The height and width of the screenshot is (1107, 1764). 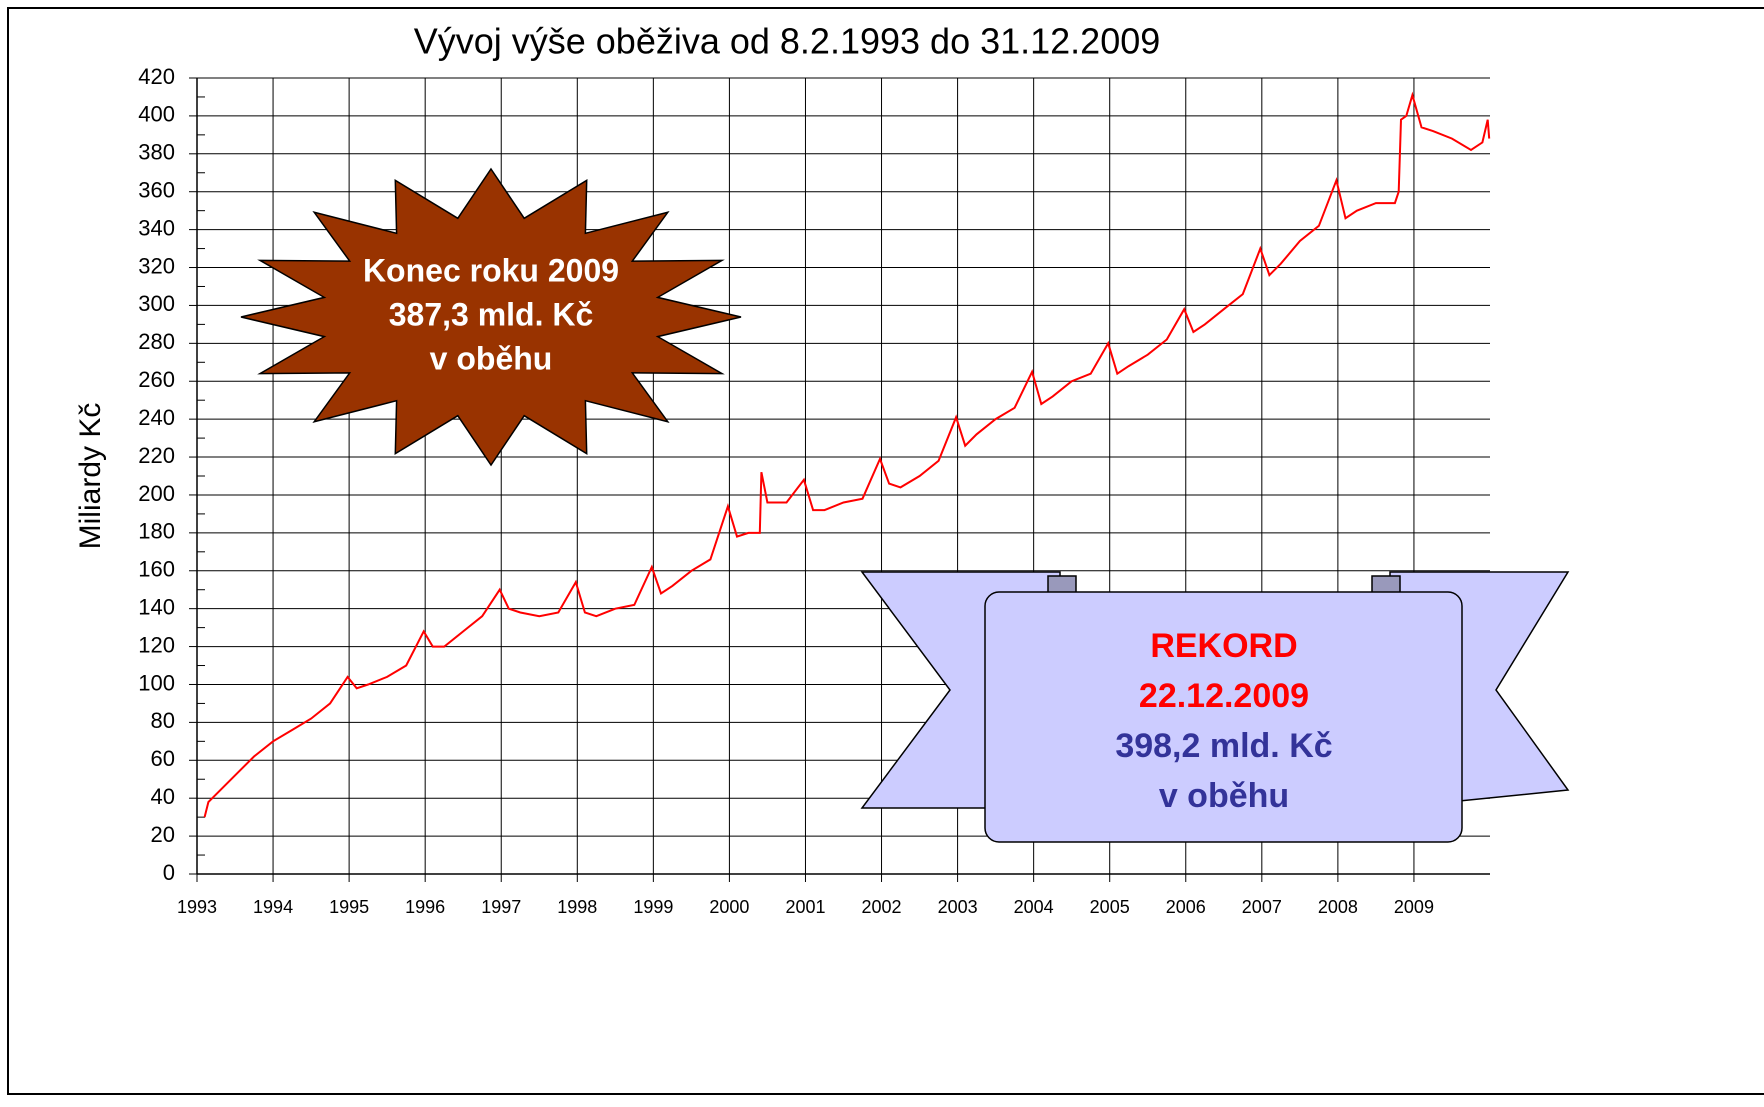 What do you see at coordinates (156, 341) in the screenshot?
I see `y-tick-label: 280` at bounding box center [156, 341].